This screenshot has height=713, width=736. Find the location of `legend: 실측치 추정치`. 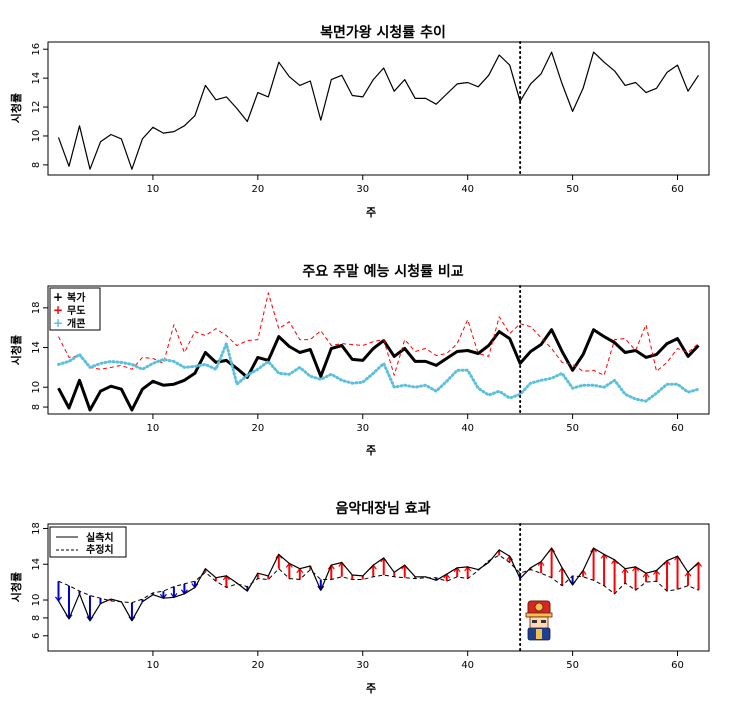

legend: 실측치 추정치 is located at coordinates (88, 542).